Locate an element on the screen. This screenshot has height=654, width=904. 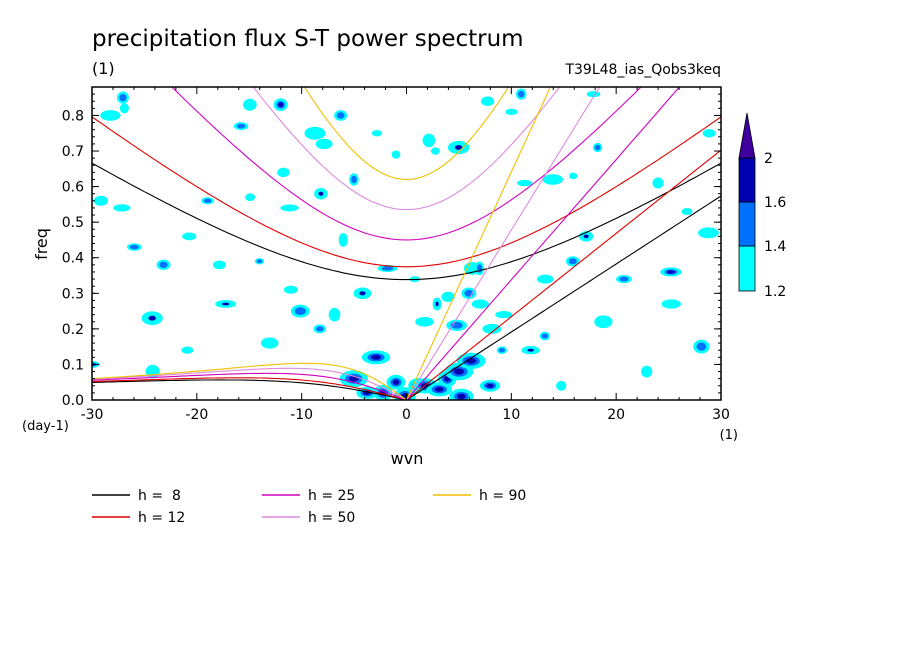
colorbar-label: 1.2 is located at coordinates (775, 292).